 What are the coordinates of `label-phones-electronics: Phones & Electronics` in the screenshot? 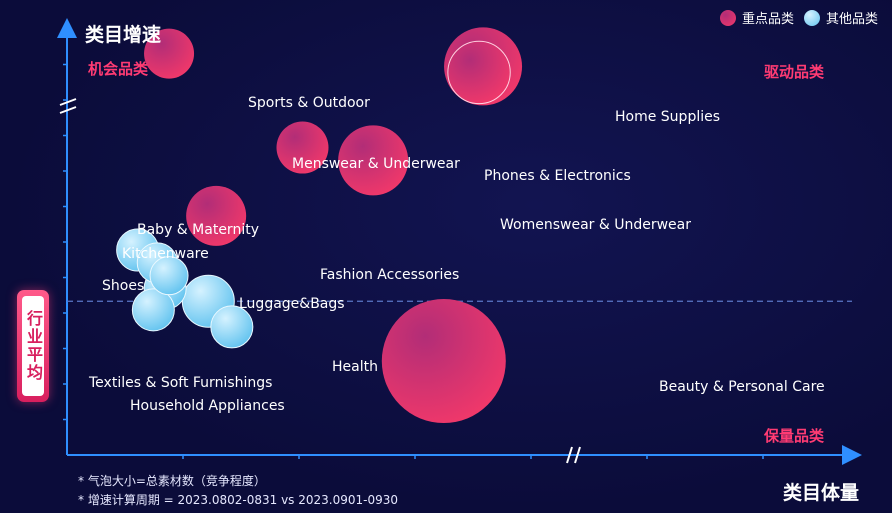 It's located at (557, 176).